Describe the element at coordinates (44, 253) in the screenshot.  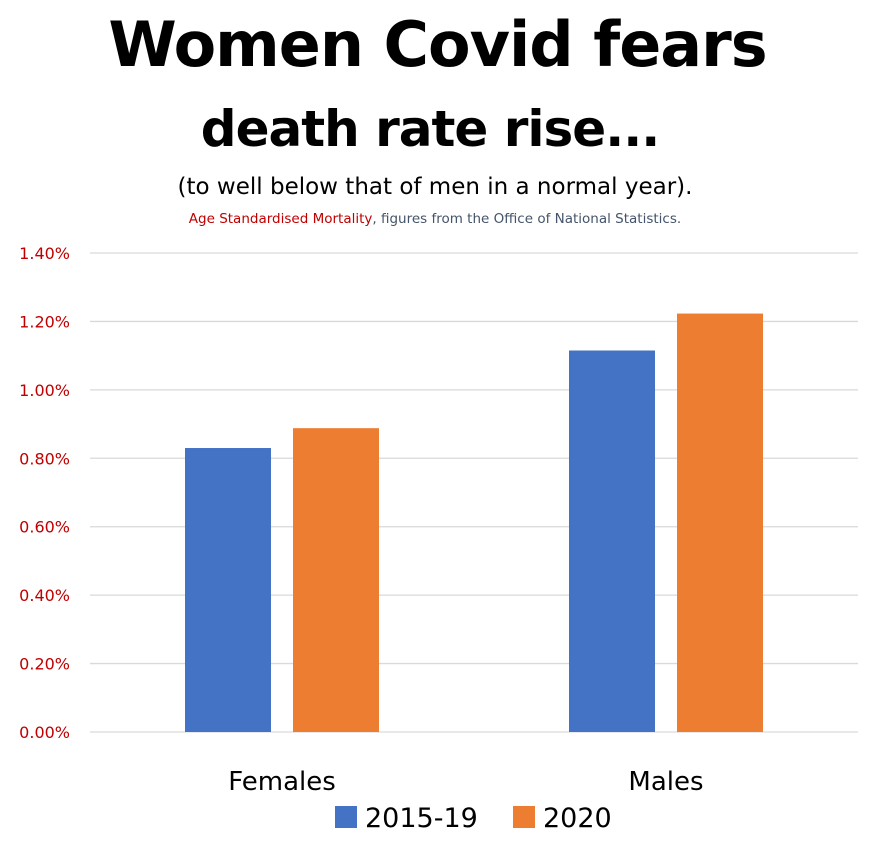
I see `y-tick-label: 1.40%` at that location.